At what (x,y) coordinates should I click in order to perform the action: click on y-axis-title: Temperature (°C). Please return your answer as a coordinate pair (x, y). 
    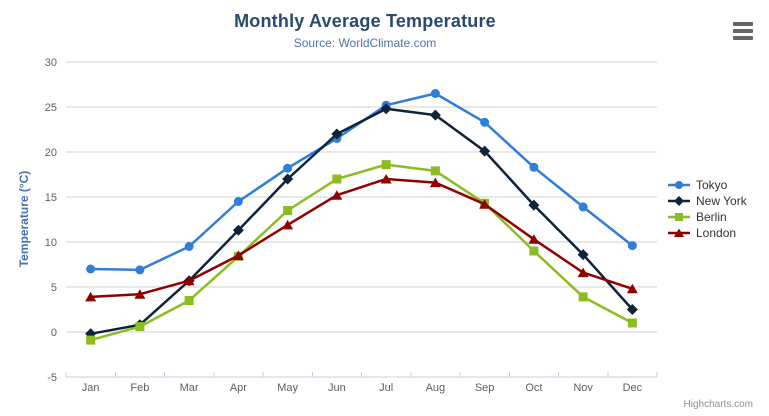
    Looking at the image, I should click on (24, 219).